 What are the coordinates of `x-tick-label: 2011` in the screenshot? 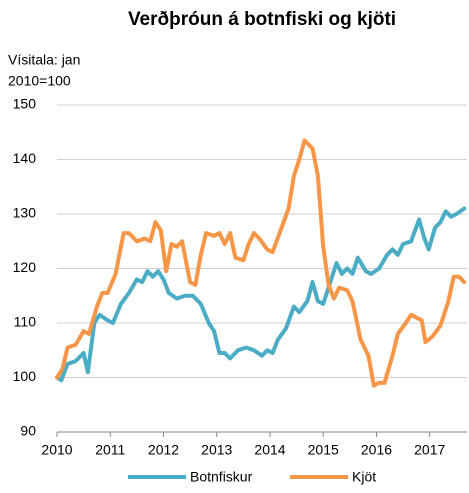 It's located at (110, 450).